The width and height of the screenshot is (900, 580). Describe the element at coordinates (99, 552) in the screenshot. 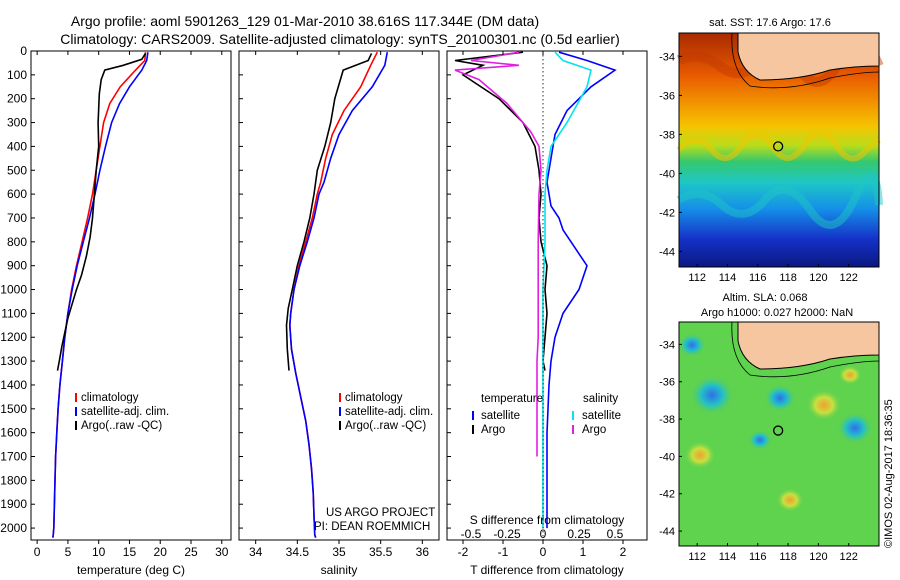

I see `x-tick-label: 10` at that location.